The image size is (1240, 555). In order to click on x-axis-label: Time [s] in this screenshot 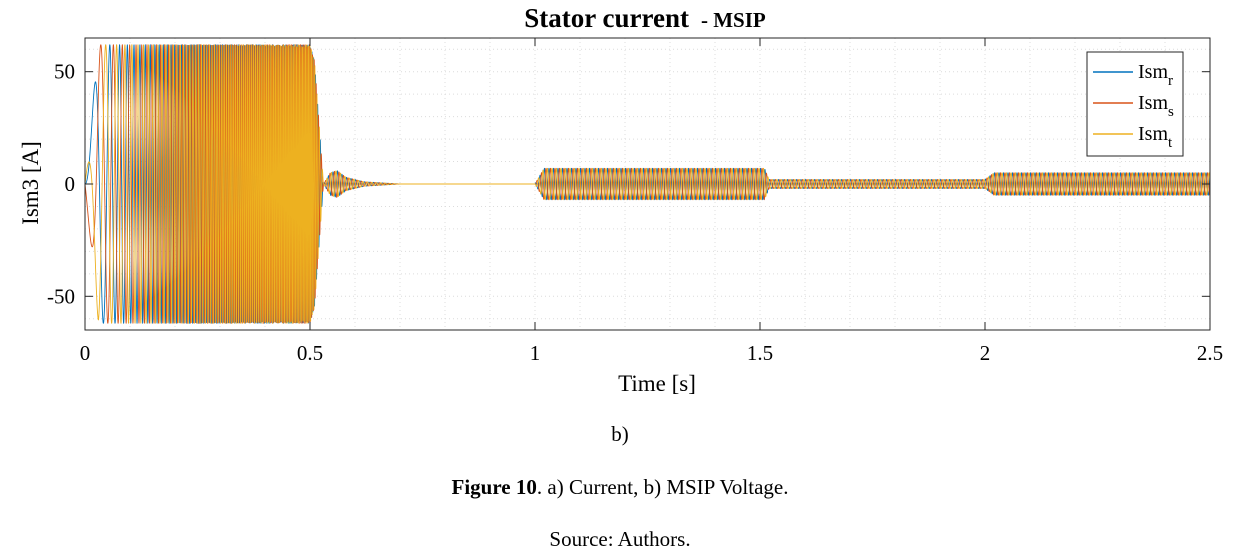, I will do `click(657, 383)`.